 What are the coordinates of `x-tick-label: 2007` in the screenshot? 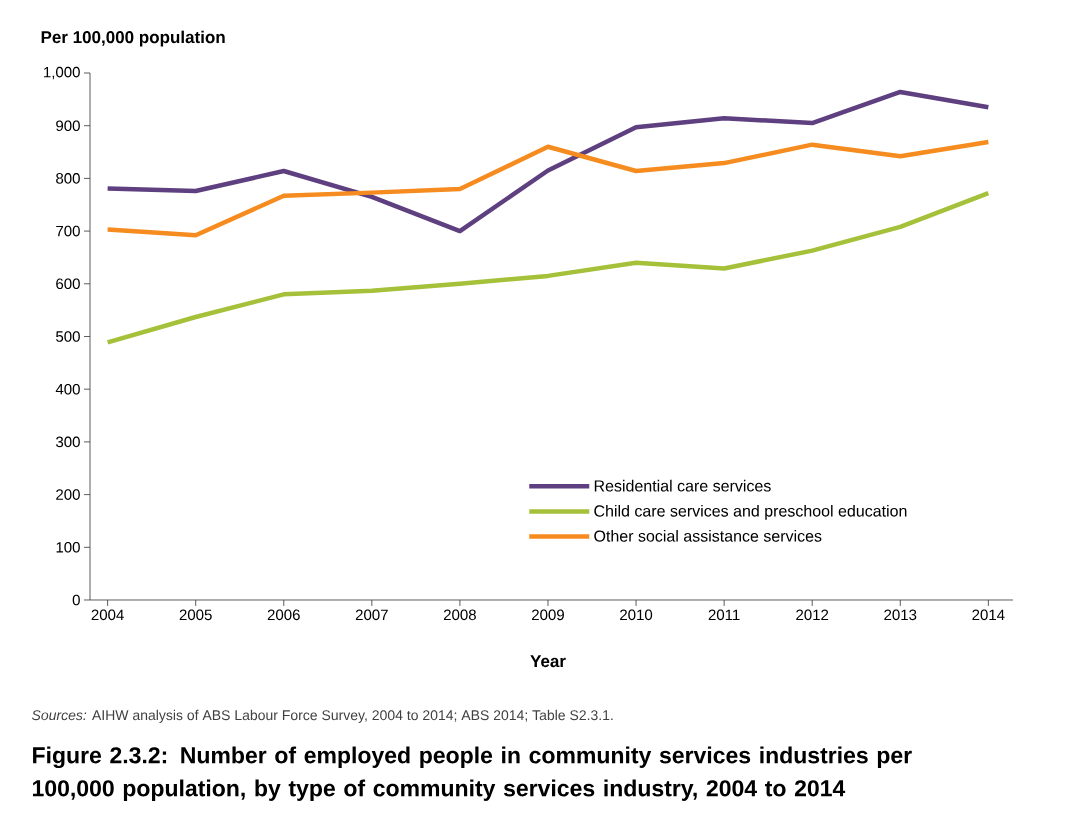 It's located at (371, 615).